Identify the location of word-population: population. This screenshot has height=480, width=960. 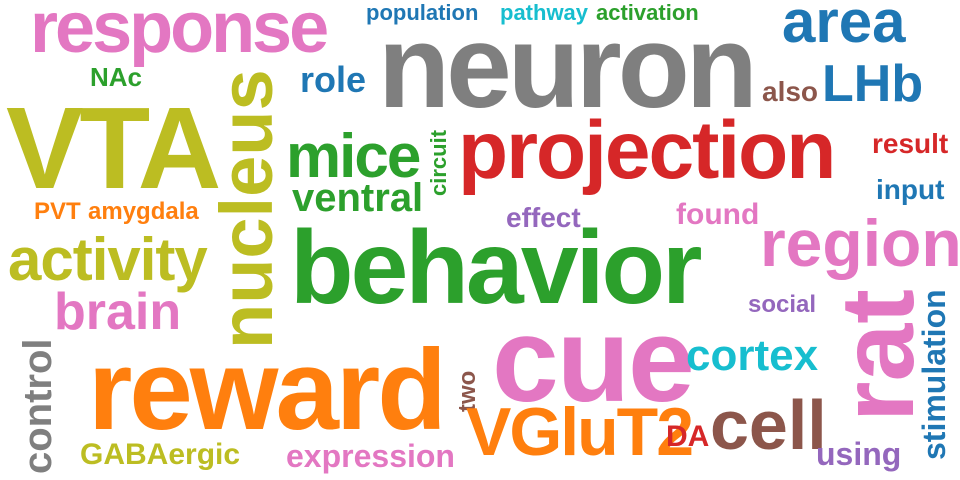
(422, 12).